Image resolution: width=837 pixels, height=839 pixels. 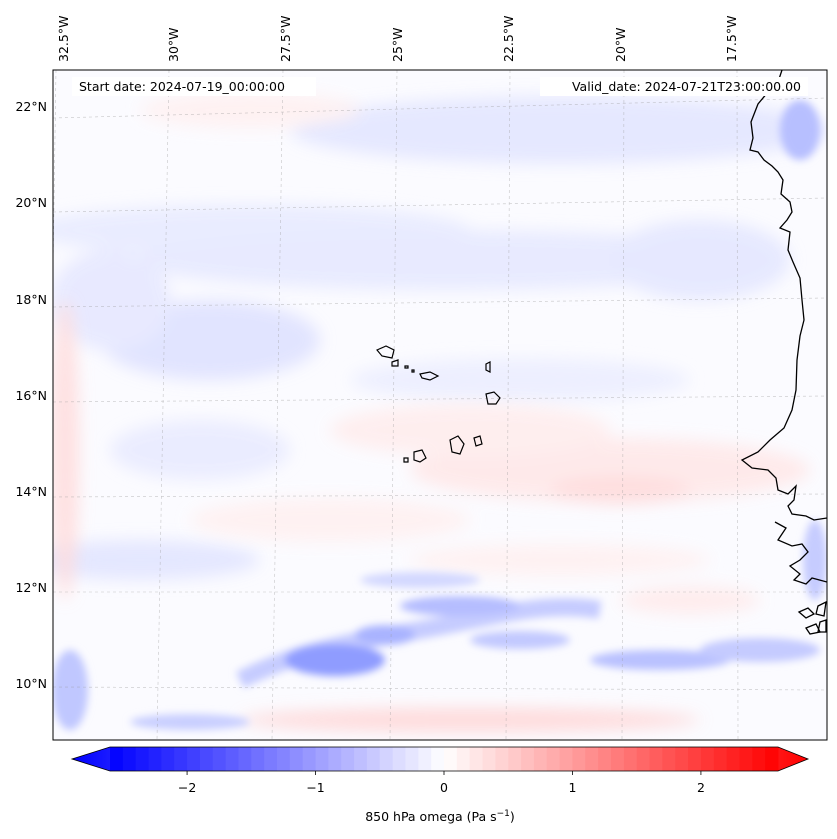 I want to click on lat-label-6: 10°N, so click(x=31, y=683).